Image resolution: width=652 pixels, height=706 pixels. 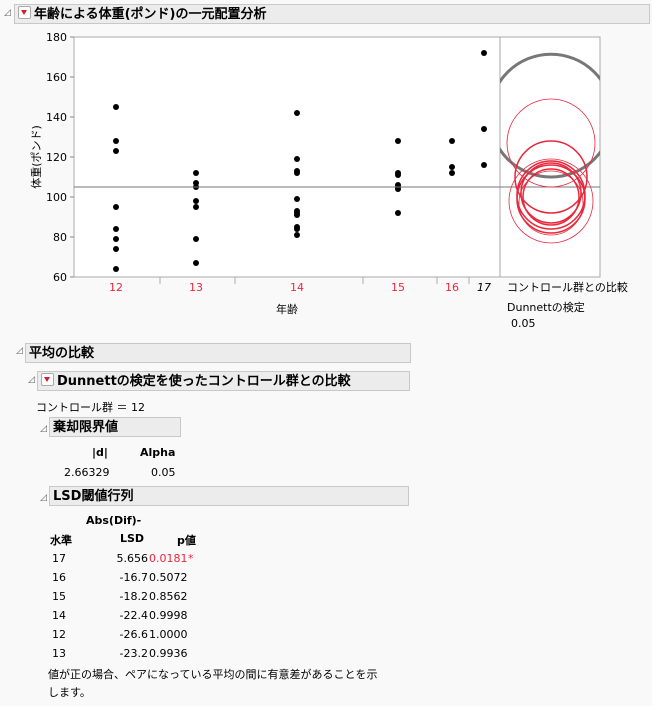 I want to click on lsd-col-abs: Abs(Dif)-, so click(x=114, y=520).